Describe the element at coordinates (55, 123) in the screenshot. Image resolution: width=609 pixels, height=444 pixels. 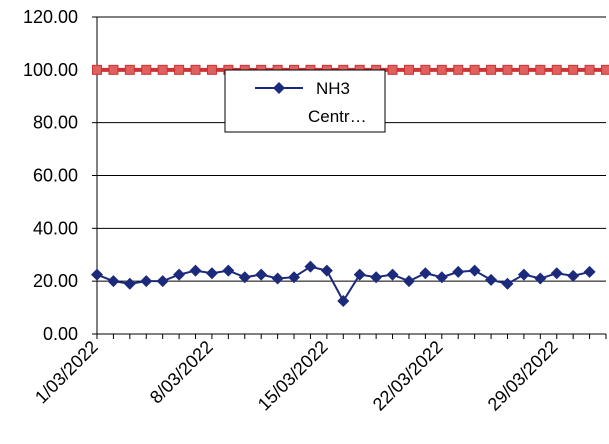
I see `y-tick-label: 80.00` at that location.